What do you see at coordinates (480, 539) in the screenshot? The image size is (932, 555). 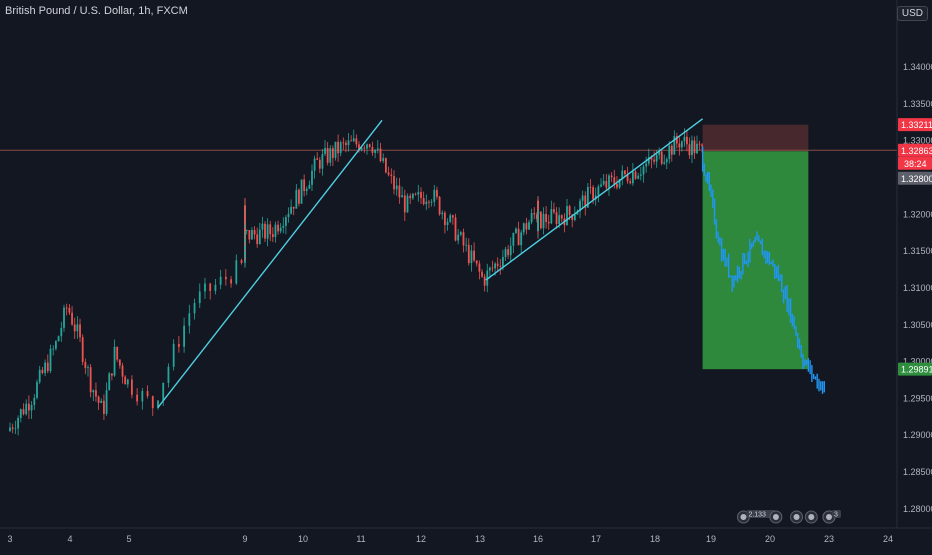 I see `x-tick-label: 13` at bounding box center [480, 539].